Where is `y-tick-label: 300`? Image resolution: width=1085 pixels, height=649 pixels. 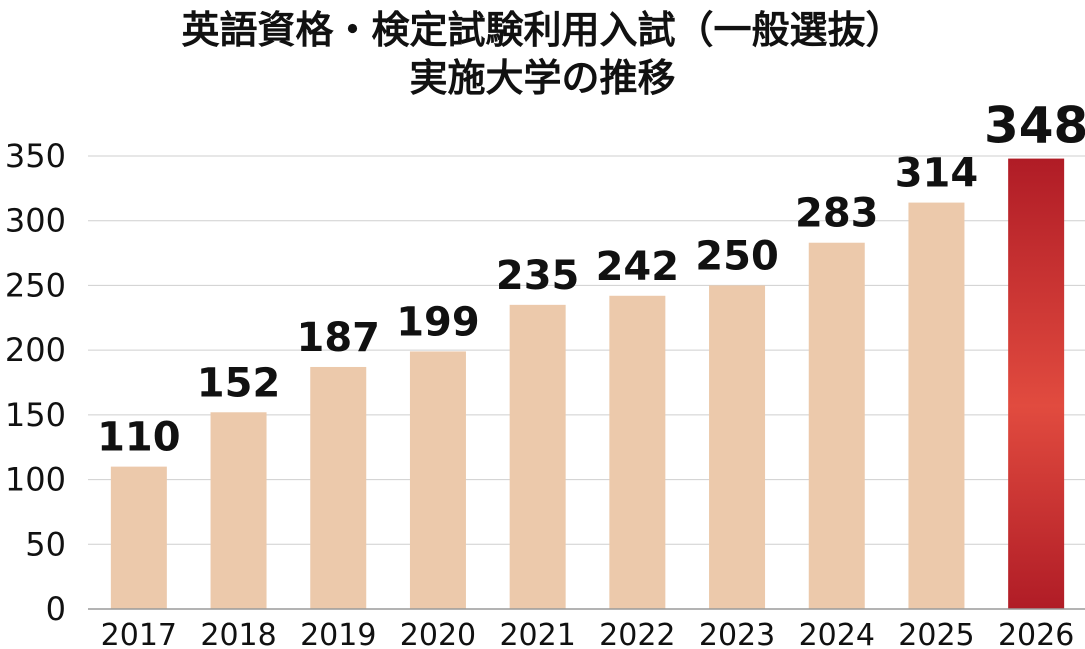
y-tick-label: 300 is located at coordinates (35, 221).